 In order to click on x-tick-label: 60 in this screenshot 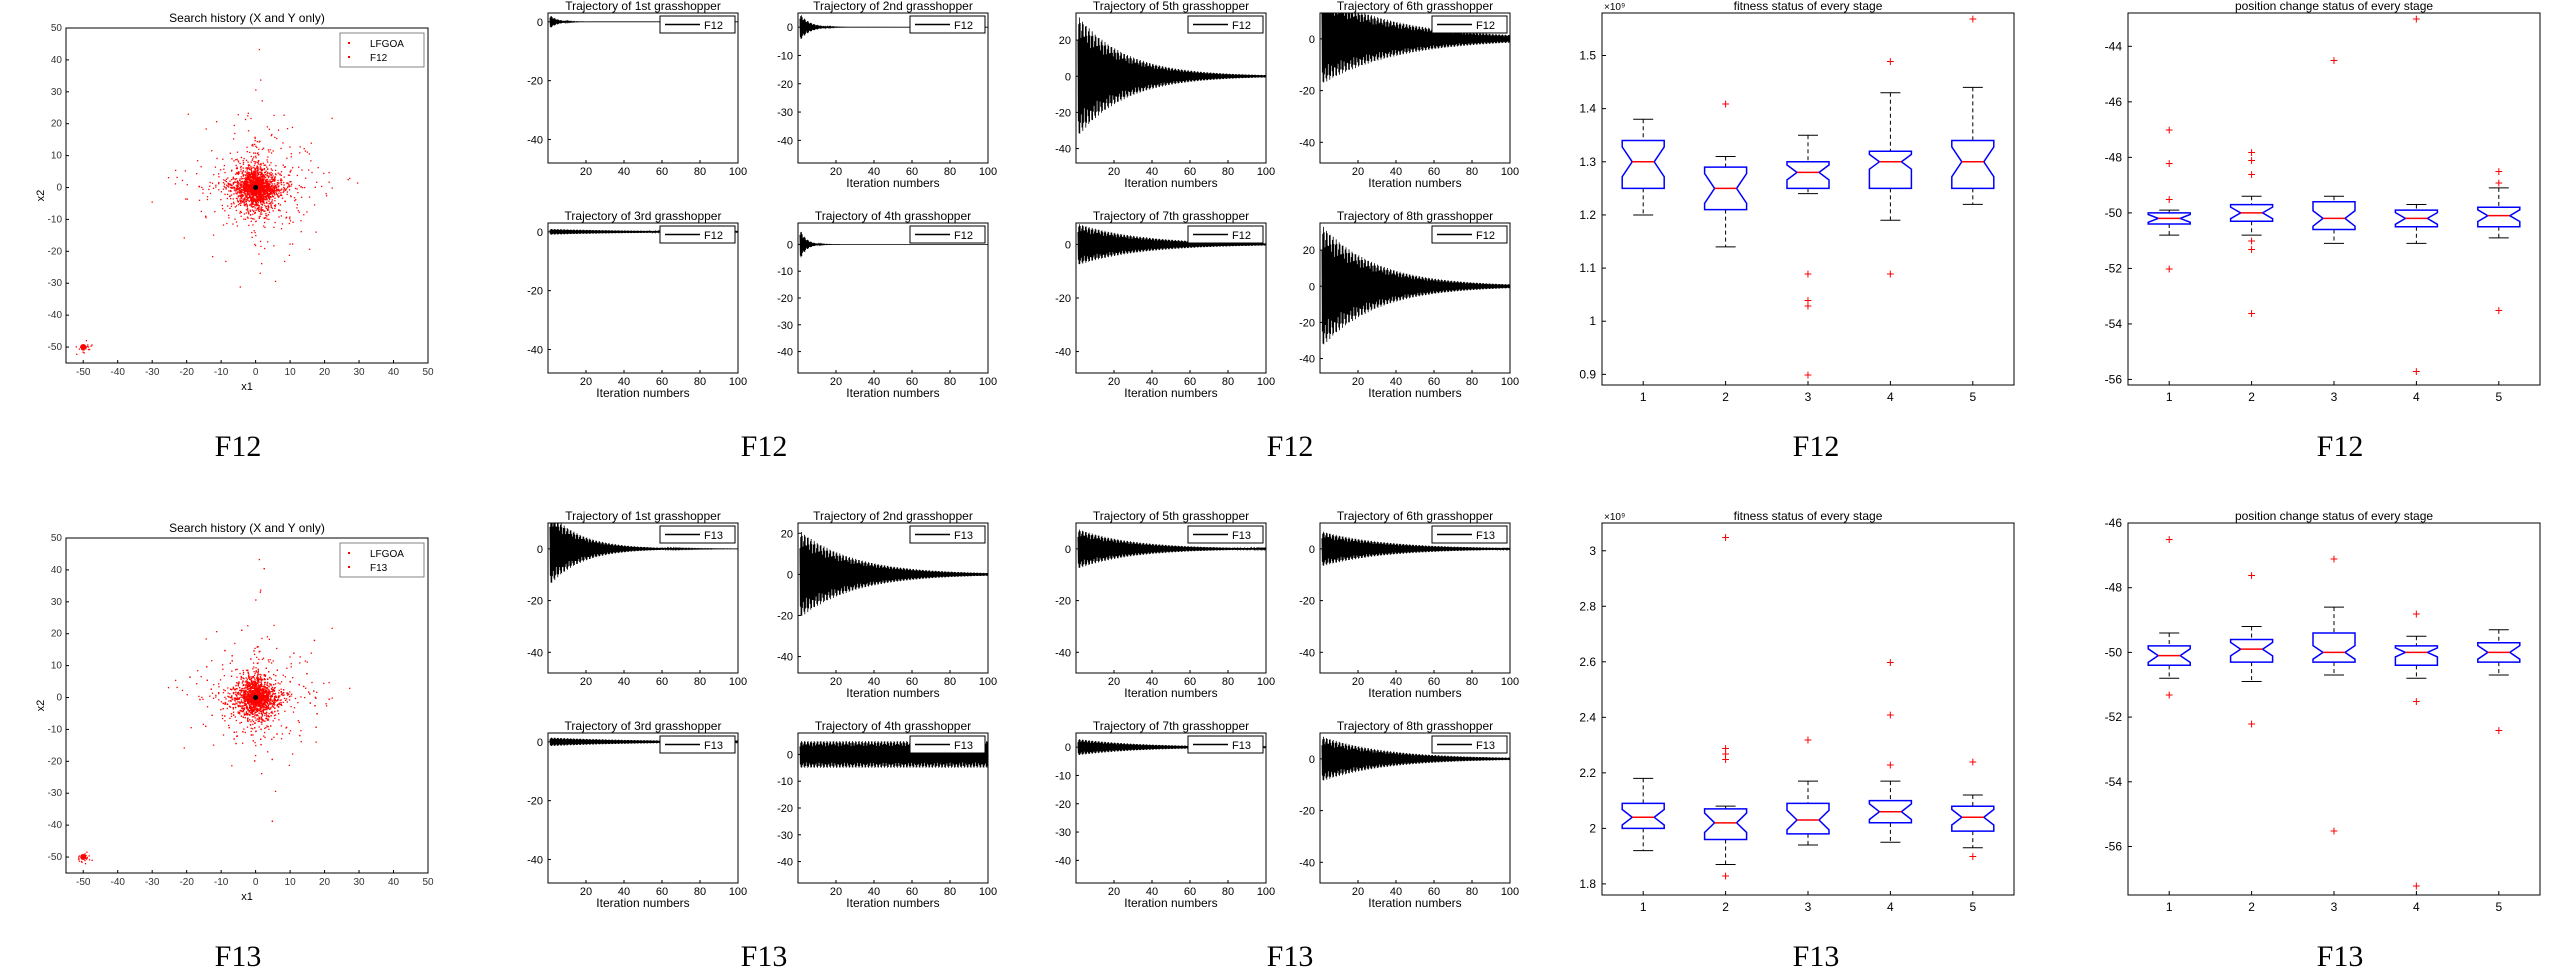, I will do `click(662, 382)`.